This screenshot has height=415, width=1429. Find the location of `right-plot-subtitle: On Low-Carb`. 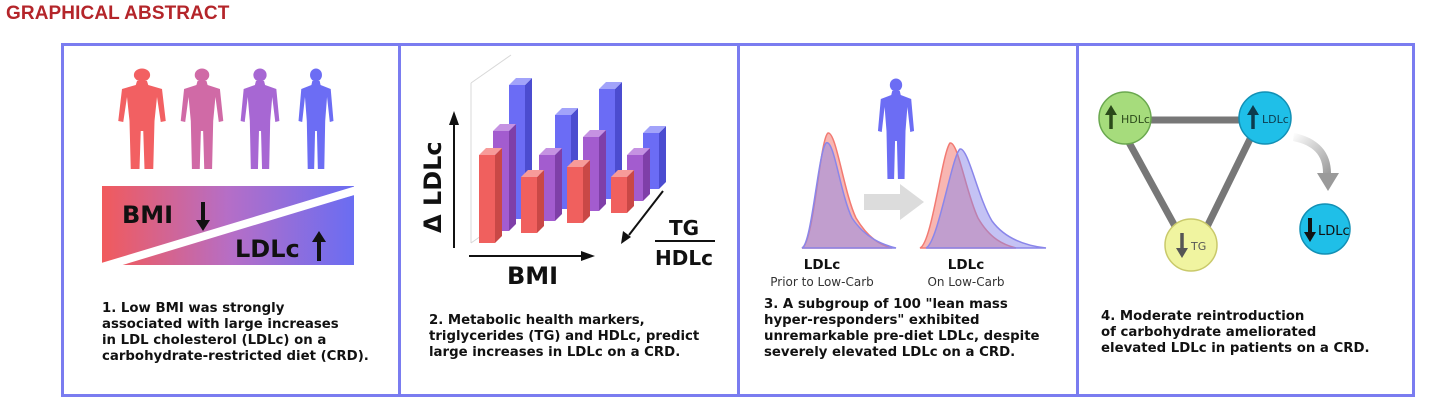

right-plot-subtitle: On Low-Carb is located at coordinates (965, 282).